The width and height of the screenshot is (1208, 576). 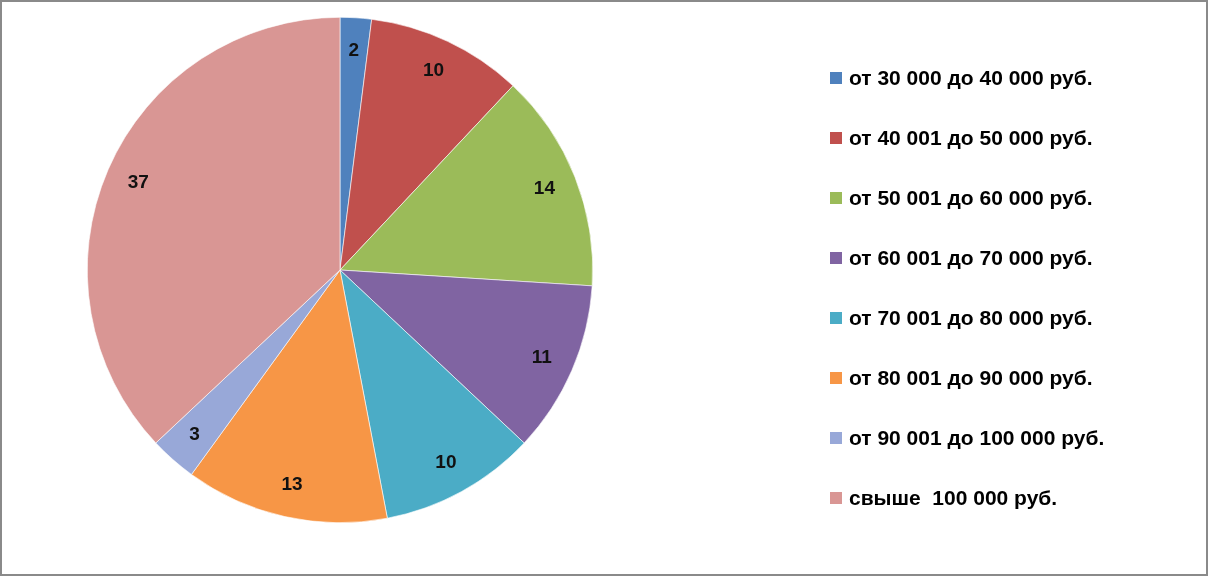 What do you see at coordinates (953, 497) in the screenshot?
I see `legend-label: свыше 100 000 руб.` at bounding box center [953, 497].